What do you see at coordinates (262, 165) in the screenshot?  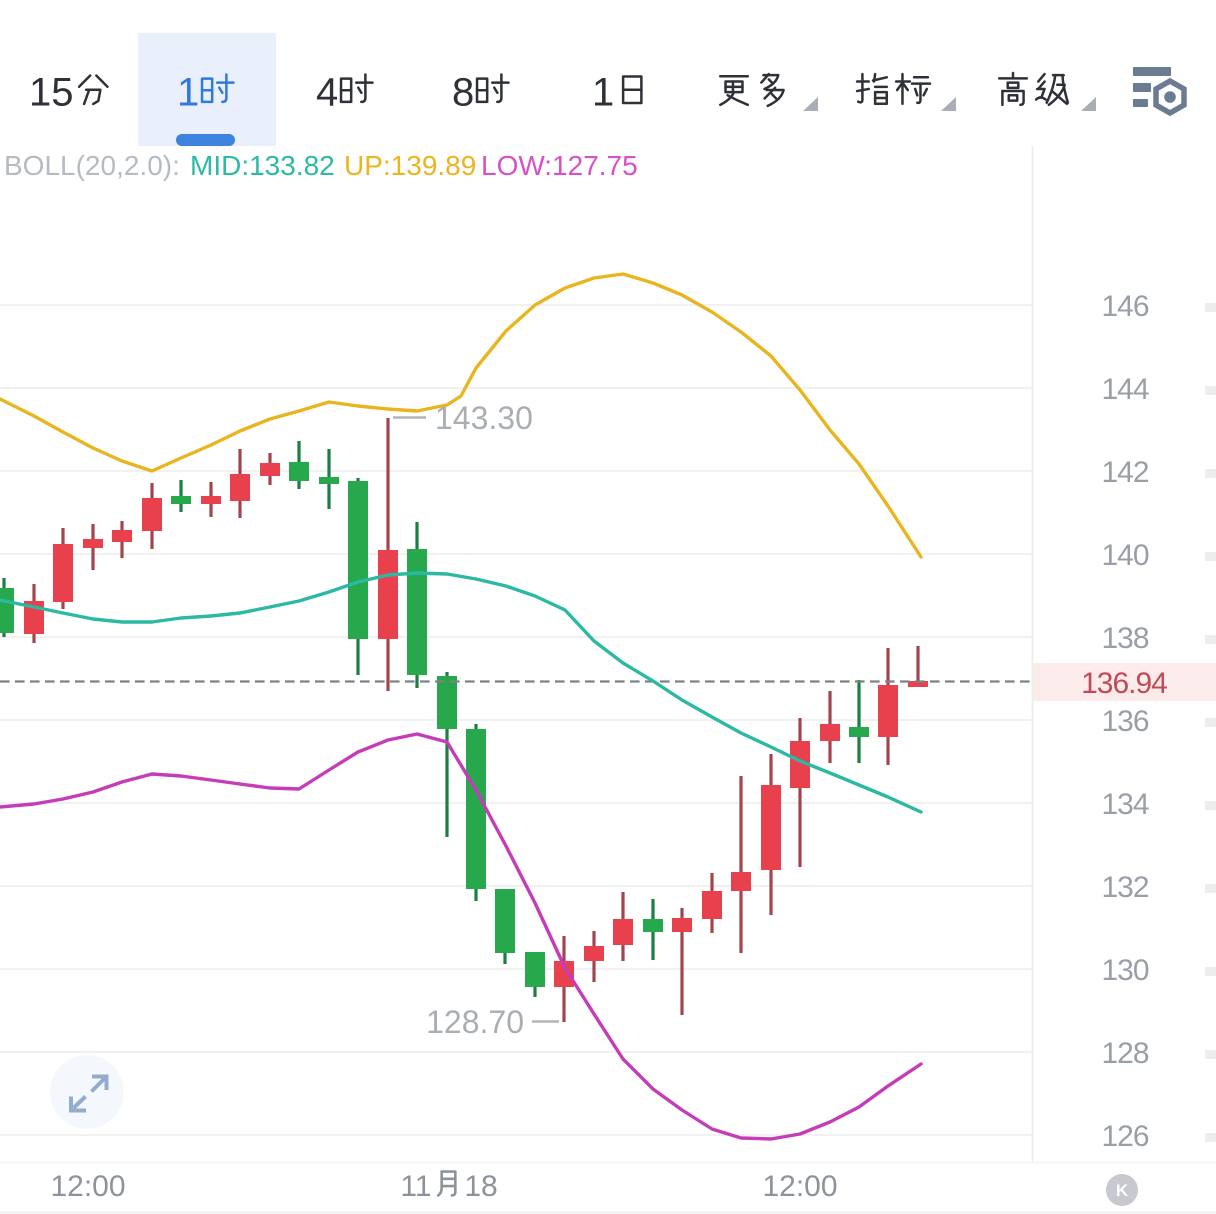 I see `svg-text: MID:133.82` at bounding box center [262, 165].